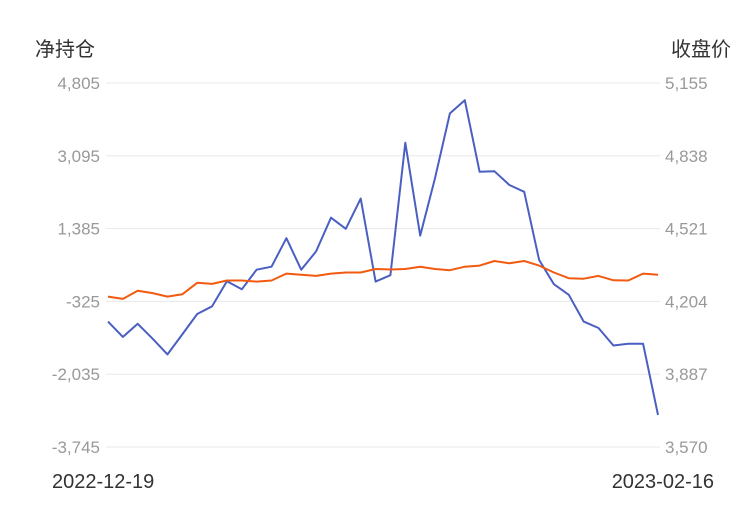 Image resolution: width=750 pixels, height=510 pixels. I want to click on left-axis-ticks: 4,805 3,095 1,385 -325 -2,035 -3,745, so click(76, 265).